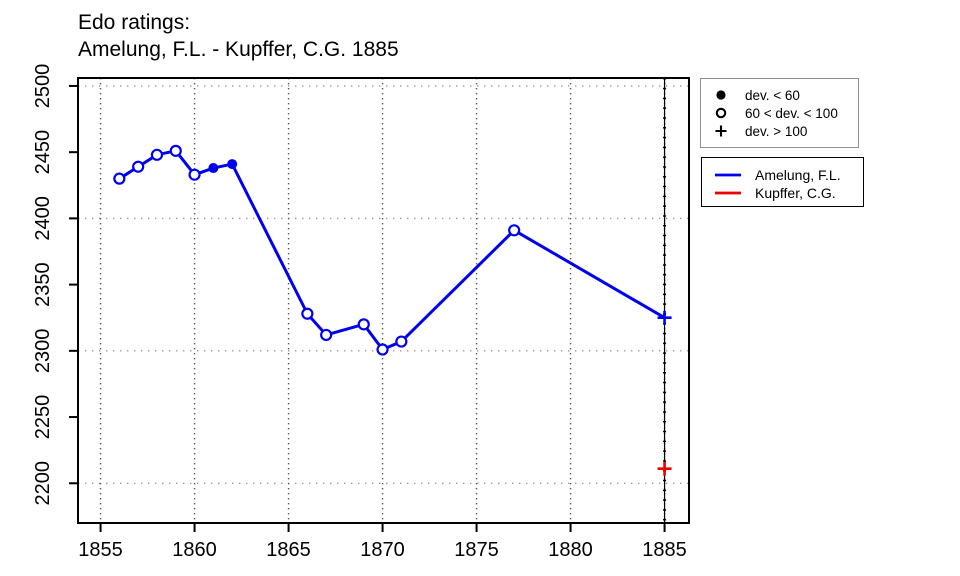  Describe the element at coordinates (43, 351) in the screenshot. I see `y-axis-tick-label: 2300` at that location.